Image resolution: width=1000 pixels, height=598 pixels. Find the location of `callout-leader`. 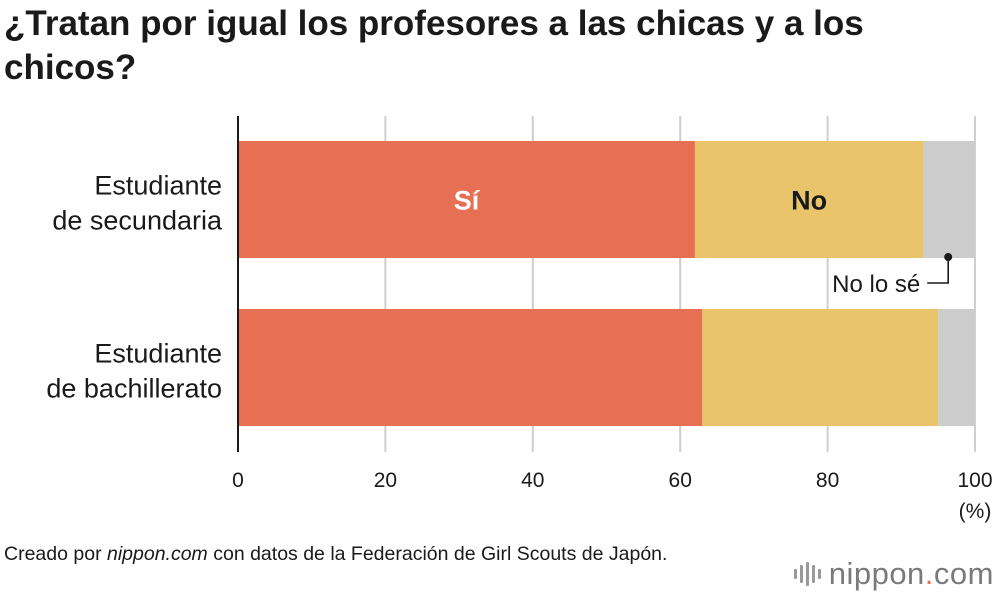

callout-leader is located at coordinates (938, 270).